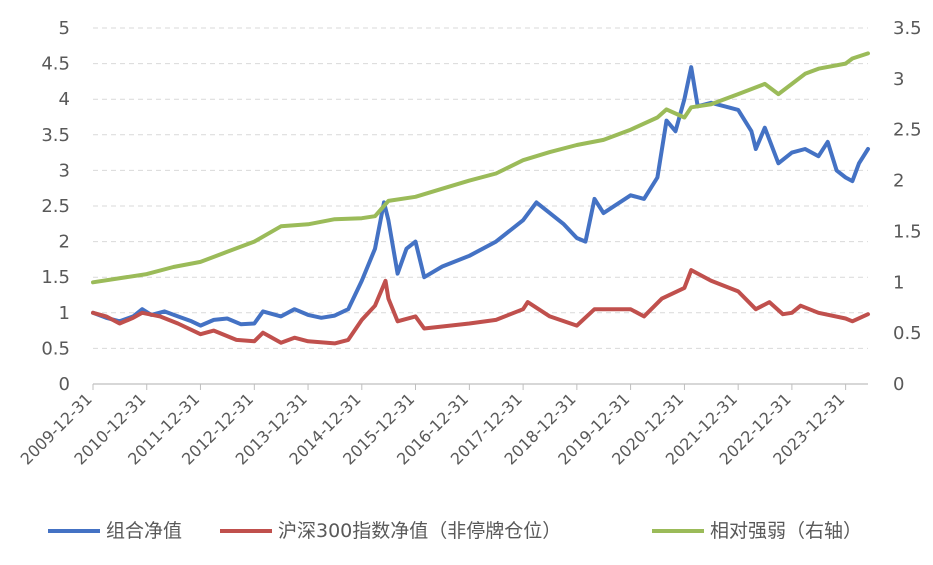 This screenshot has width=933, height=565. I want to click on legend-label: 沪深300指数净值（非停牌仓位）, so click(419, 531).